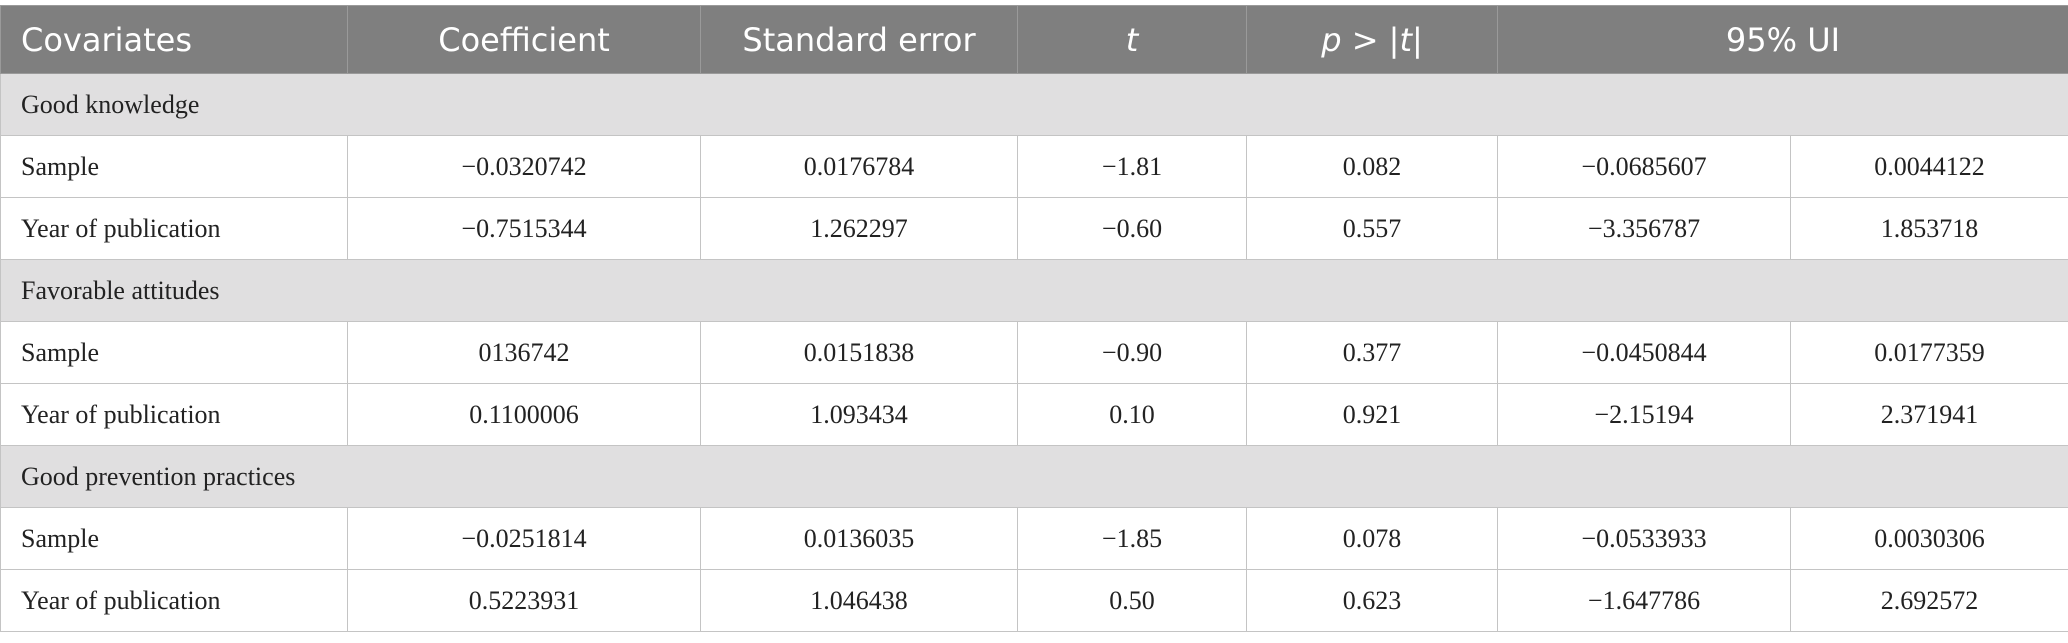  What do you see at coordinates (1644, 414) in the screenshot?
I see `cell: −2.15194` at bounding box center [1644, 414].